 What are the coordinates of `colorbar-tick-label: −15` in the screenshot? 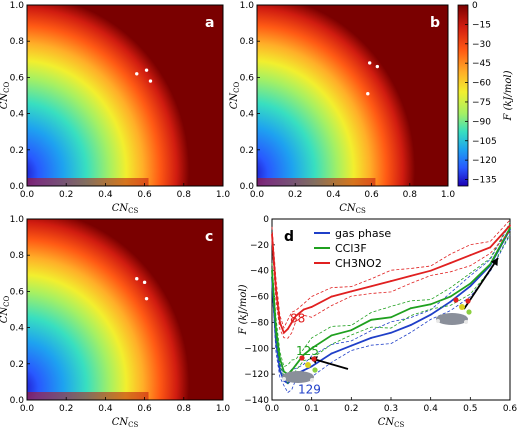 It's located at (481, 25).